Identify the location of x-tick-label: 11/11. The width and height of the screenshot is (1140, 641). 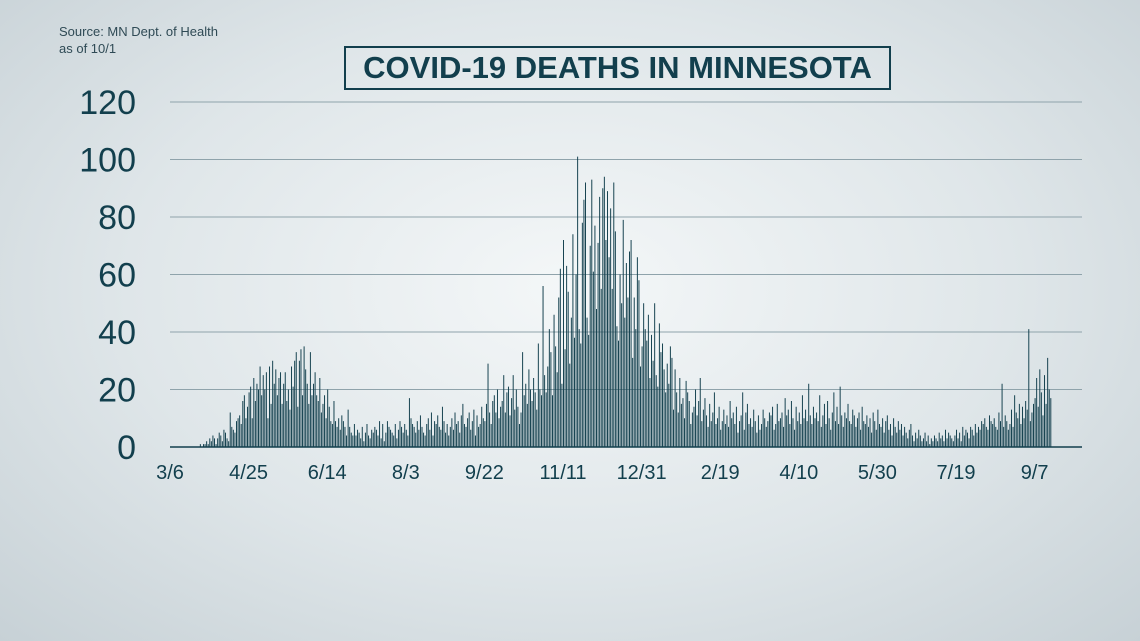
(562, 473).